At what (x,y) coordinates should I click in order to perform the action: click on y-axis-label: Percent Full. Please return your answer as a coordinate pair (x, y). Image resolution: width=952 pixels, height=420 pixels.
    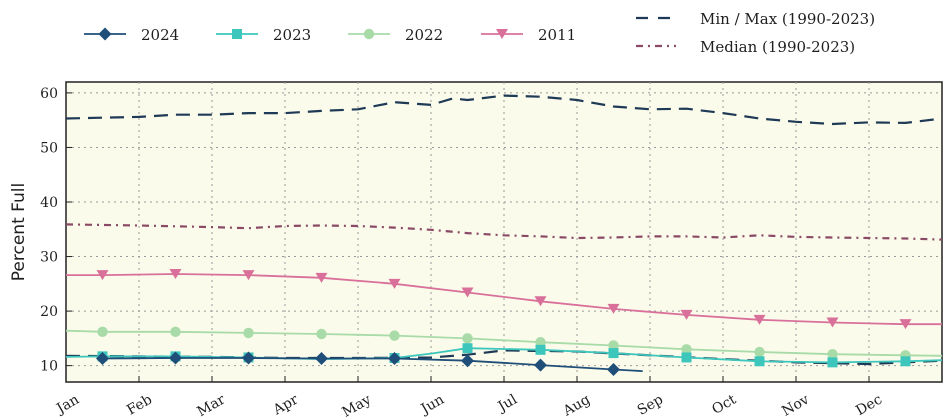
    Looking at the image, I should click on (19, 232).